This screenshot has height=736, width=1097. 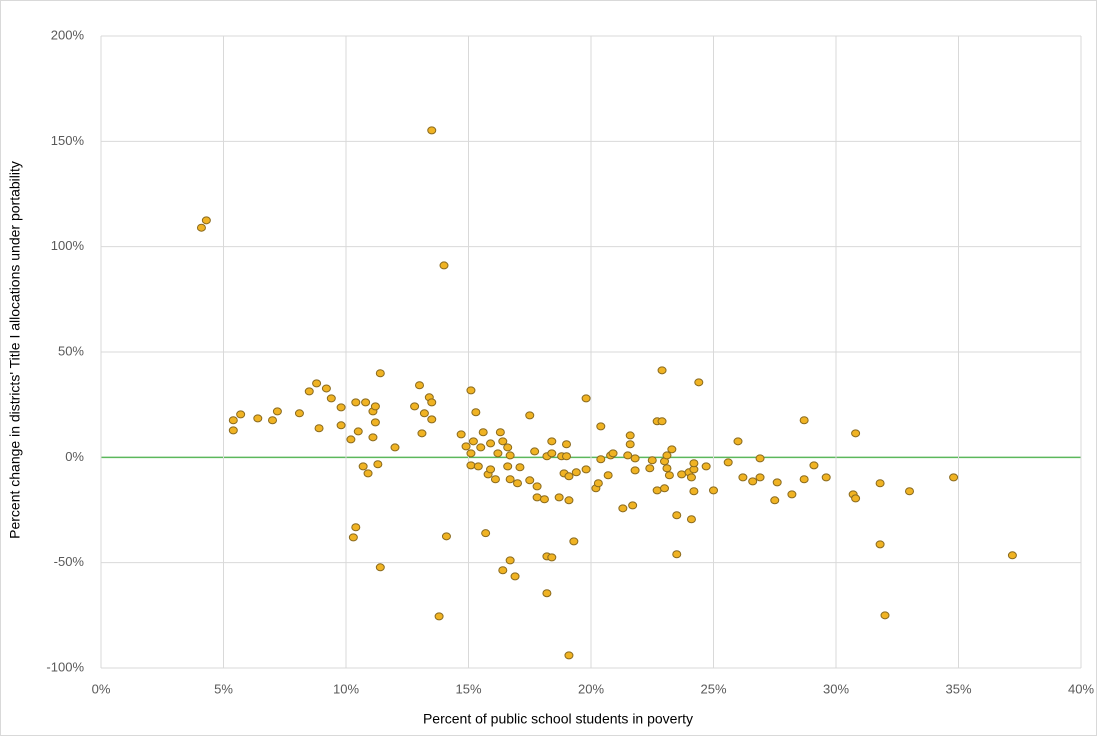 What do you see at coordinates (71, 350) in the screenshot?
I see `y-tick-label: 50%` at bounding box center [71, 350].